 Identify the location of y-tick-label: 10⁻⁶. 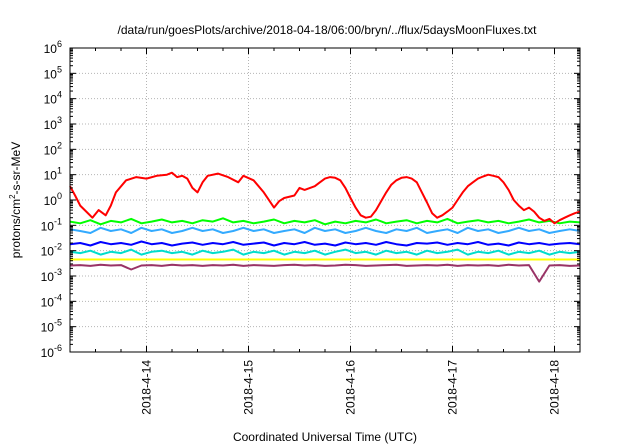
(51, 351).